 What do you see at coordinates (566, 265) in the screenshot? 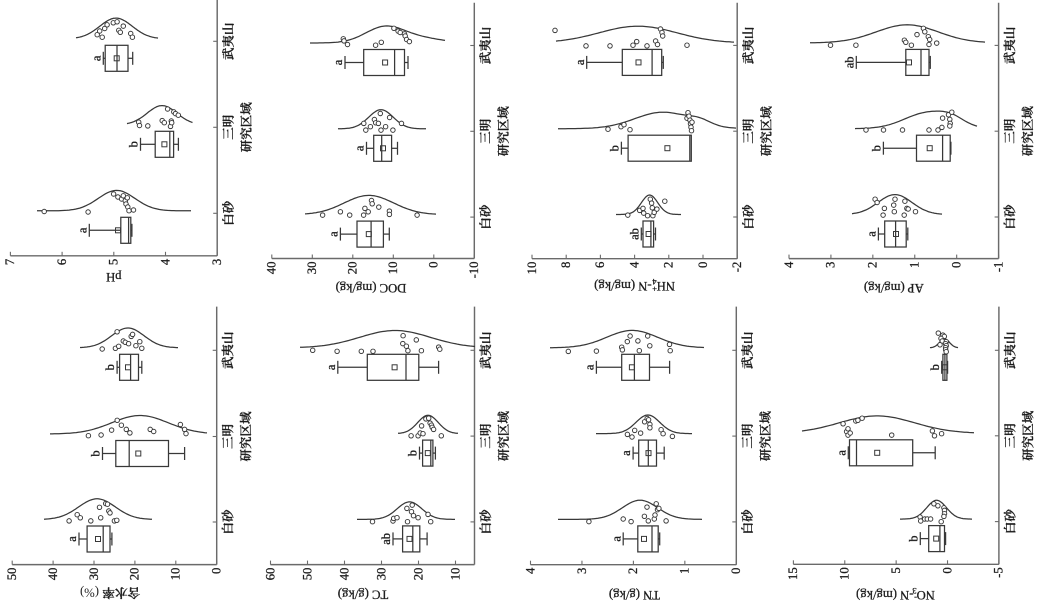
I see `svg-text: 8` at bounding box center [566, 265].